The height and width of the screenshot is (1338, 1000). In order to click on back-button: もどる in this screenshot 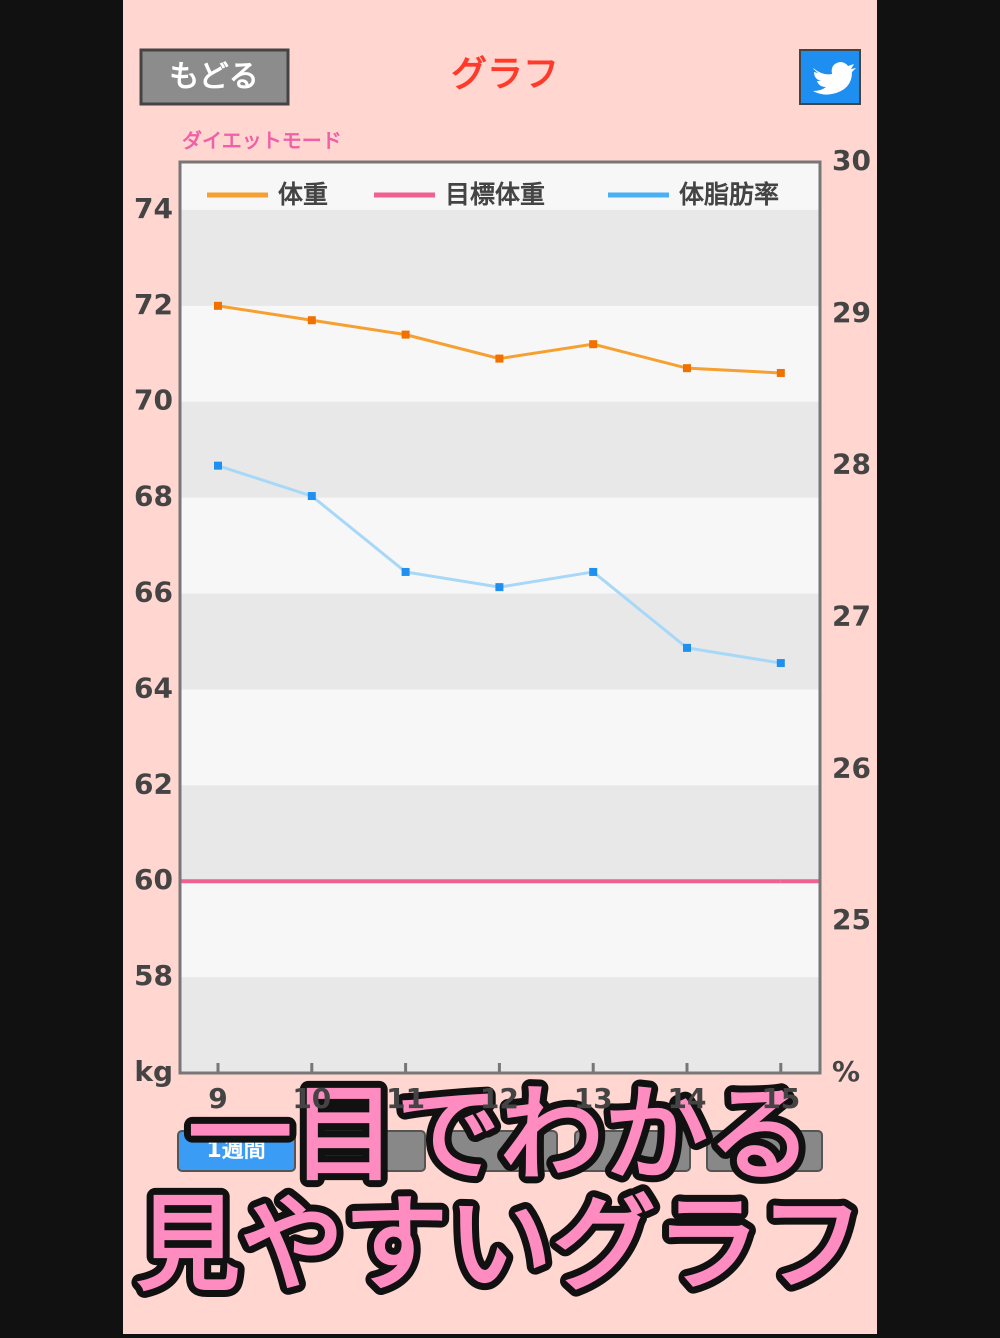, I will do `click(214, 77)`.